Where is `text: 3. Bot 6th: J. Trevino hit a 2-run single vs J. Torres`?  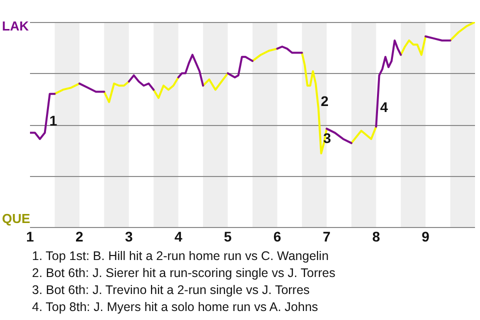 text: 3. Bot 6th: J. Trevino hit a 2-run single vs J. Torres is located at coordinates (171, 290).